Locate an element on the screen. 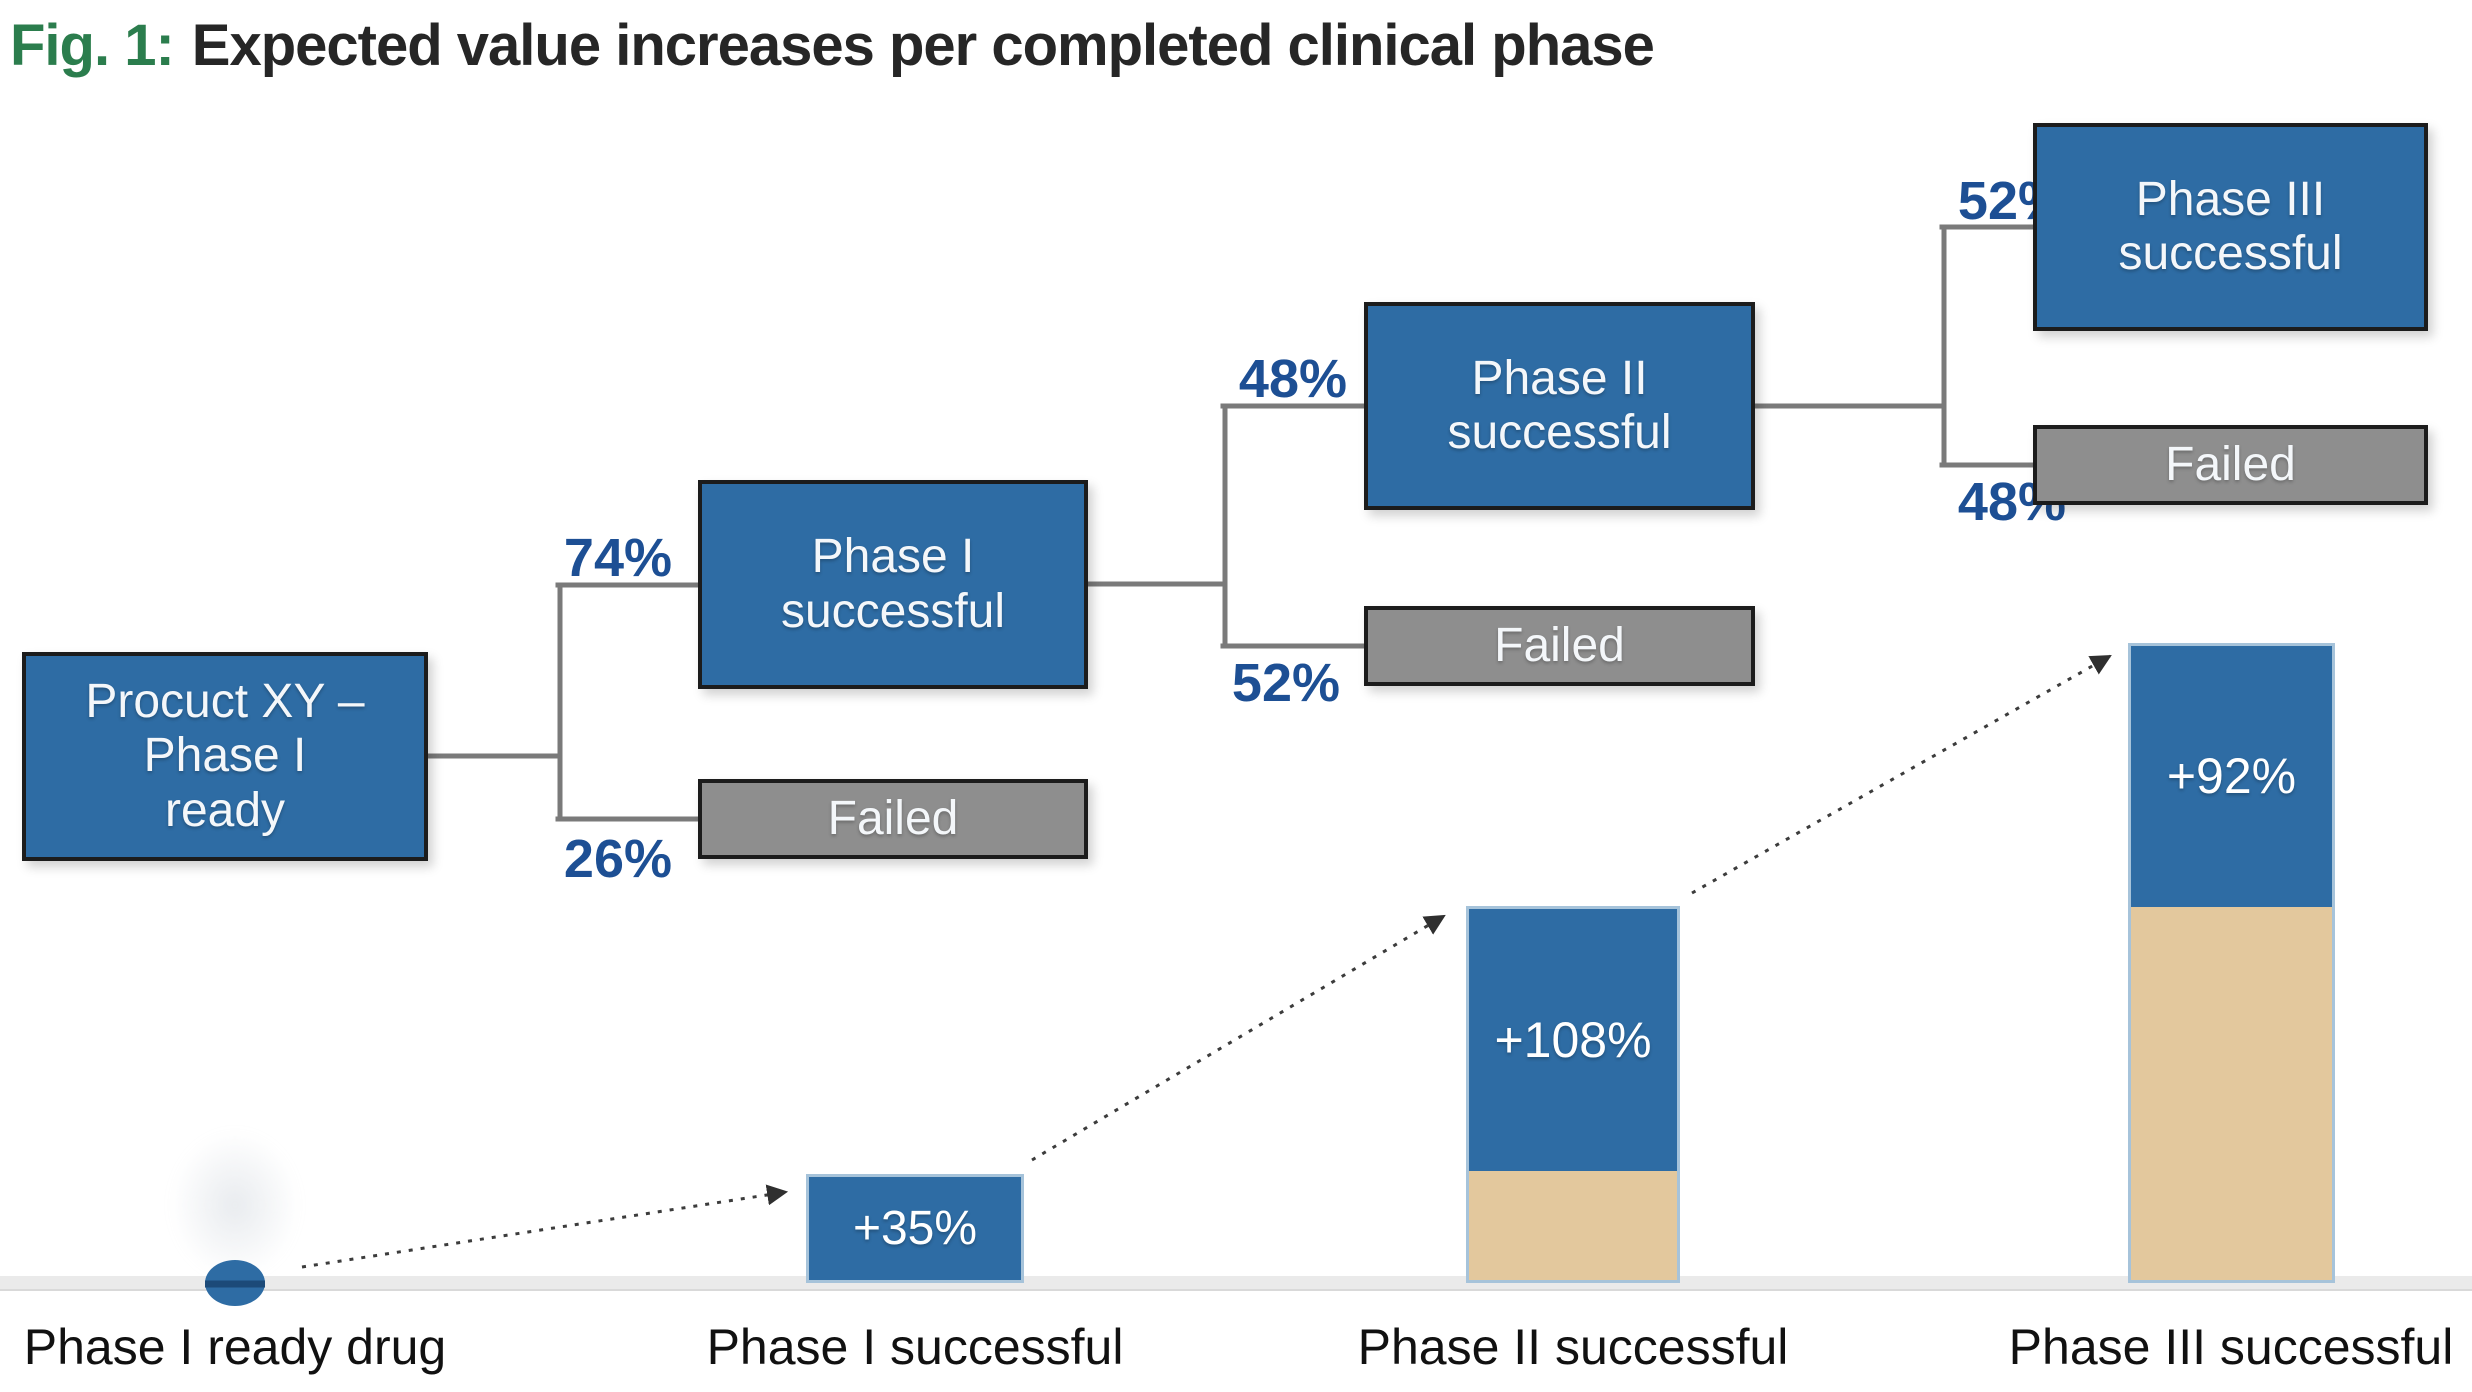 Image resolution: width=2472 pixels, height=1392 pixels. bar-segment-increase: +108% is located at coordinates (1573, 1040).